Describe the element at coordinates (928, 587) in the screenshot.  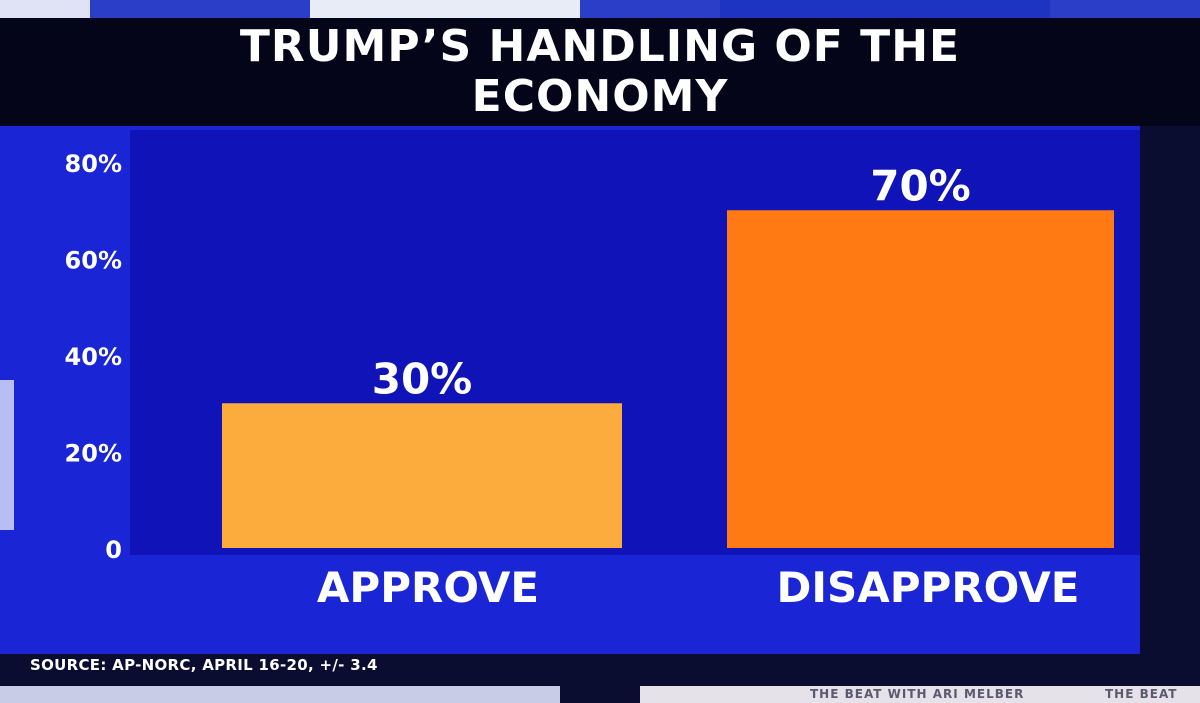
I see `category-label: DISAPPROVE` at that location.